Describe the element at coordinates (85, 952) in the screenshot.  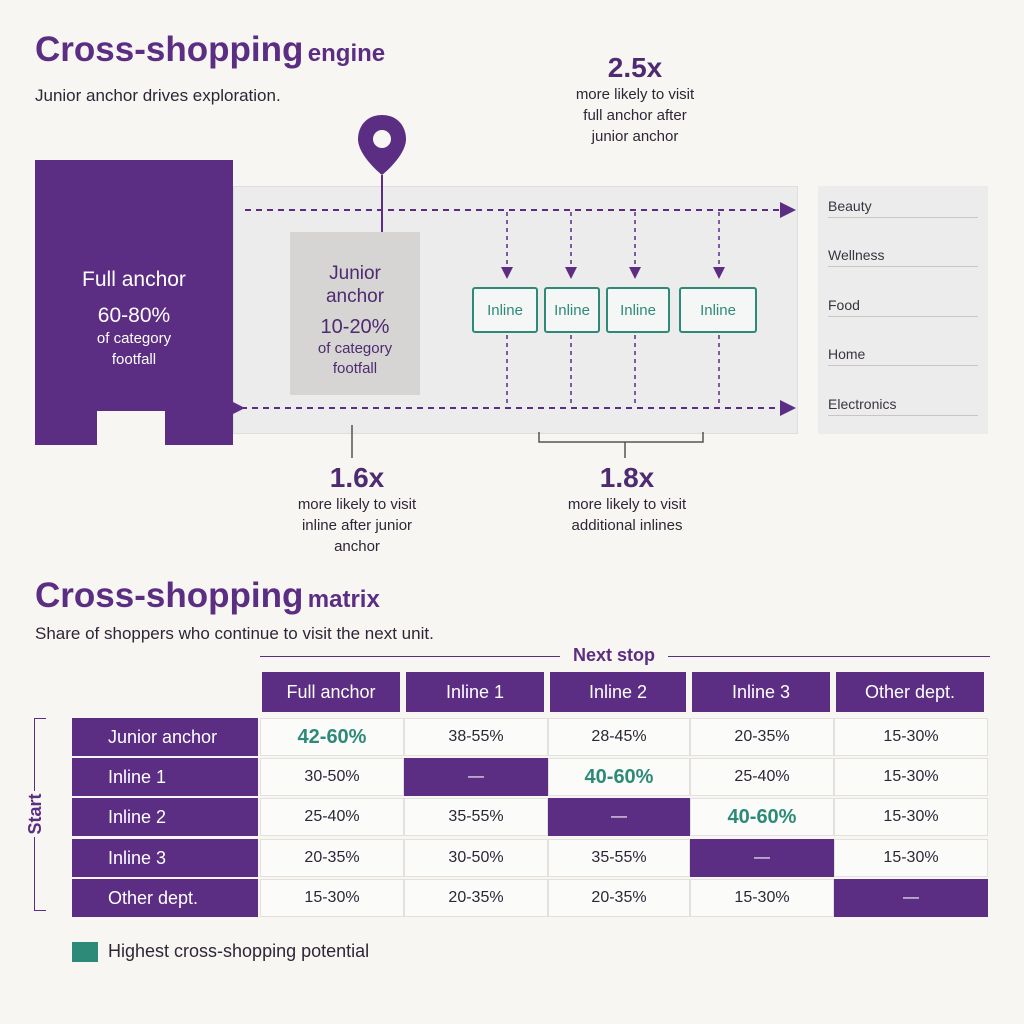
I see `legend-swatch` at that location.